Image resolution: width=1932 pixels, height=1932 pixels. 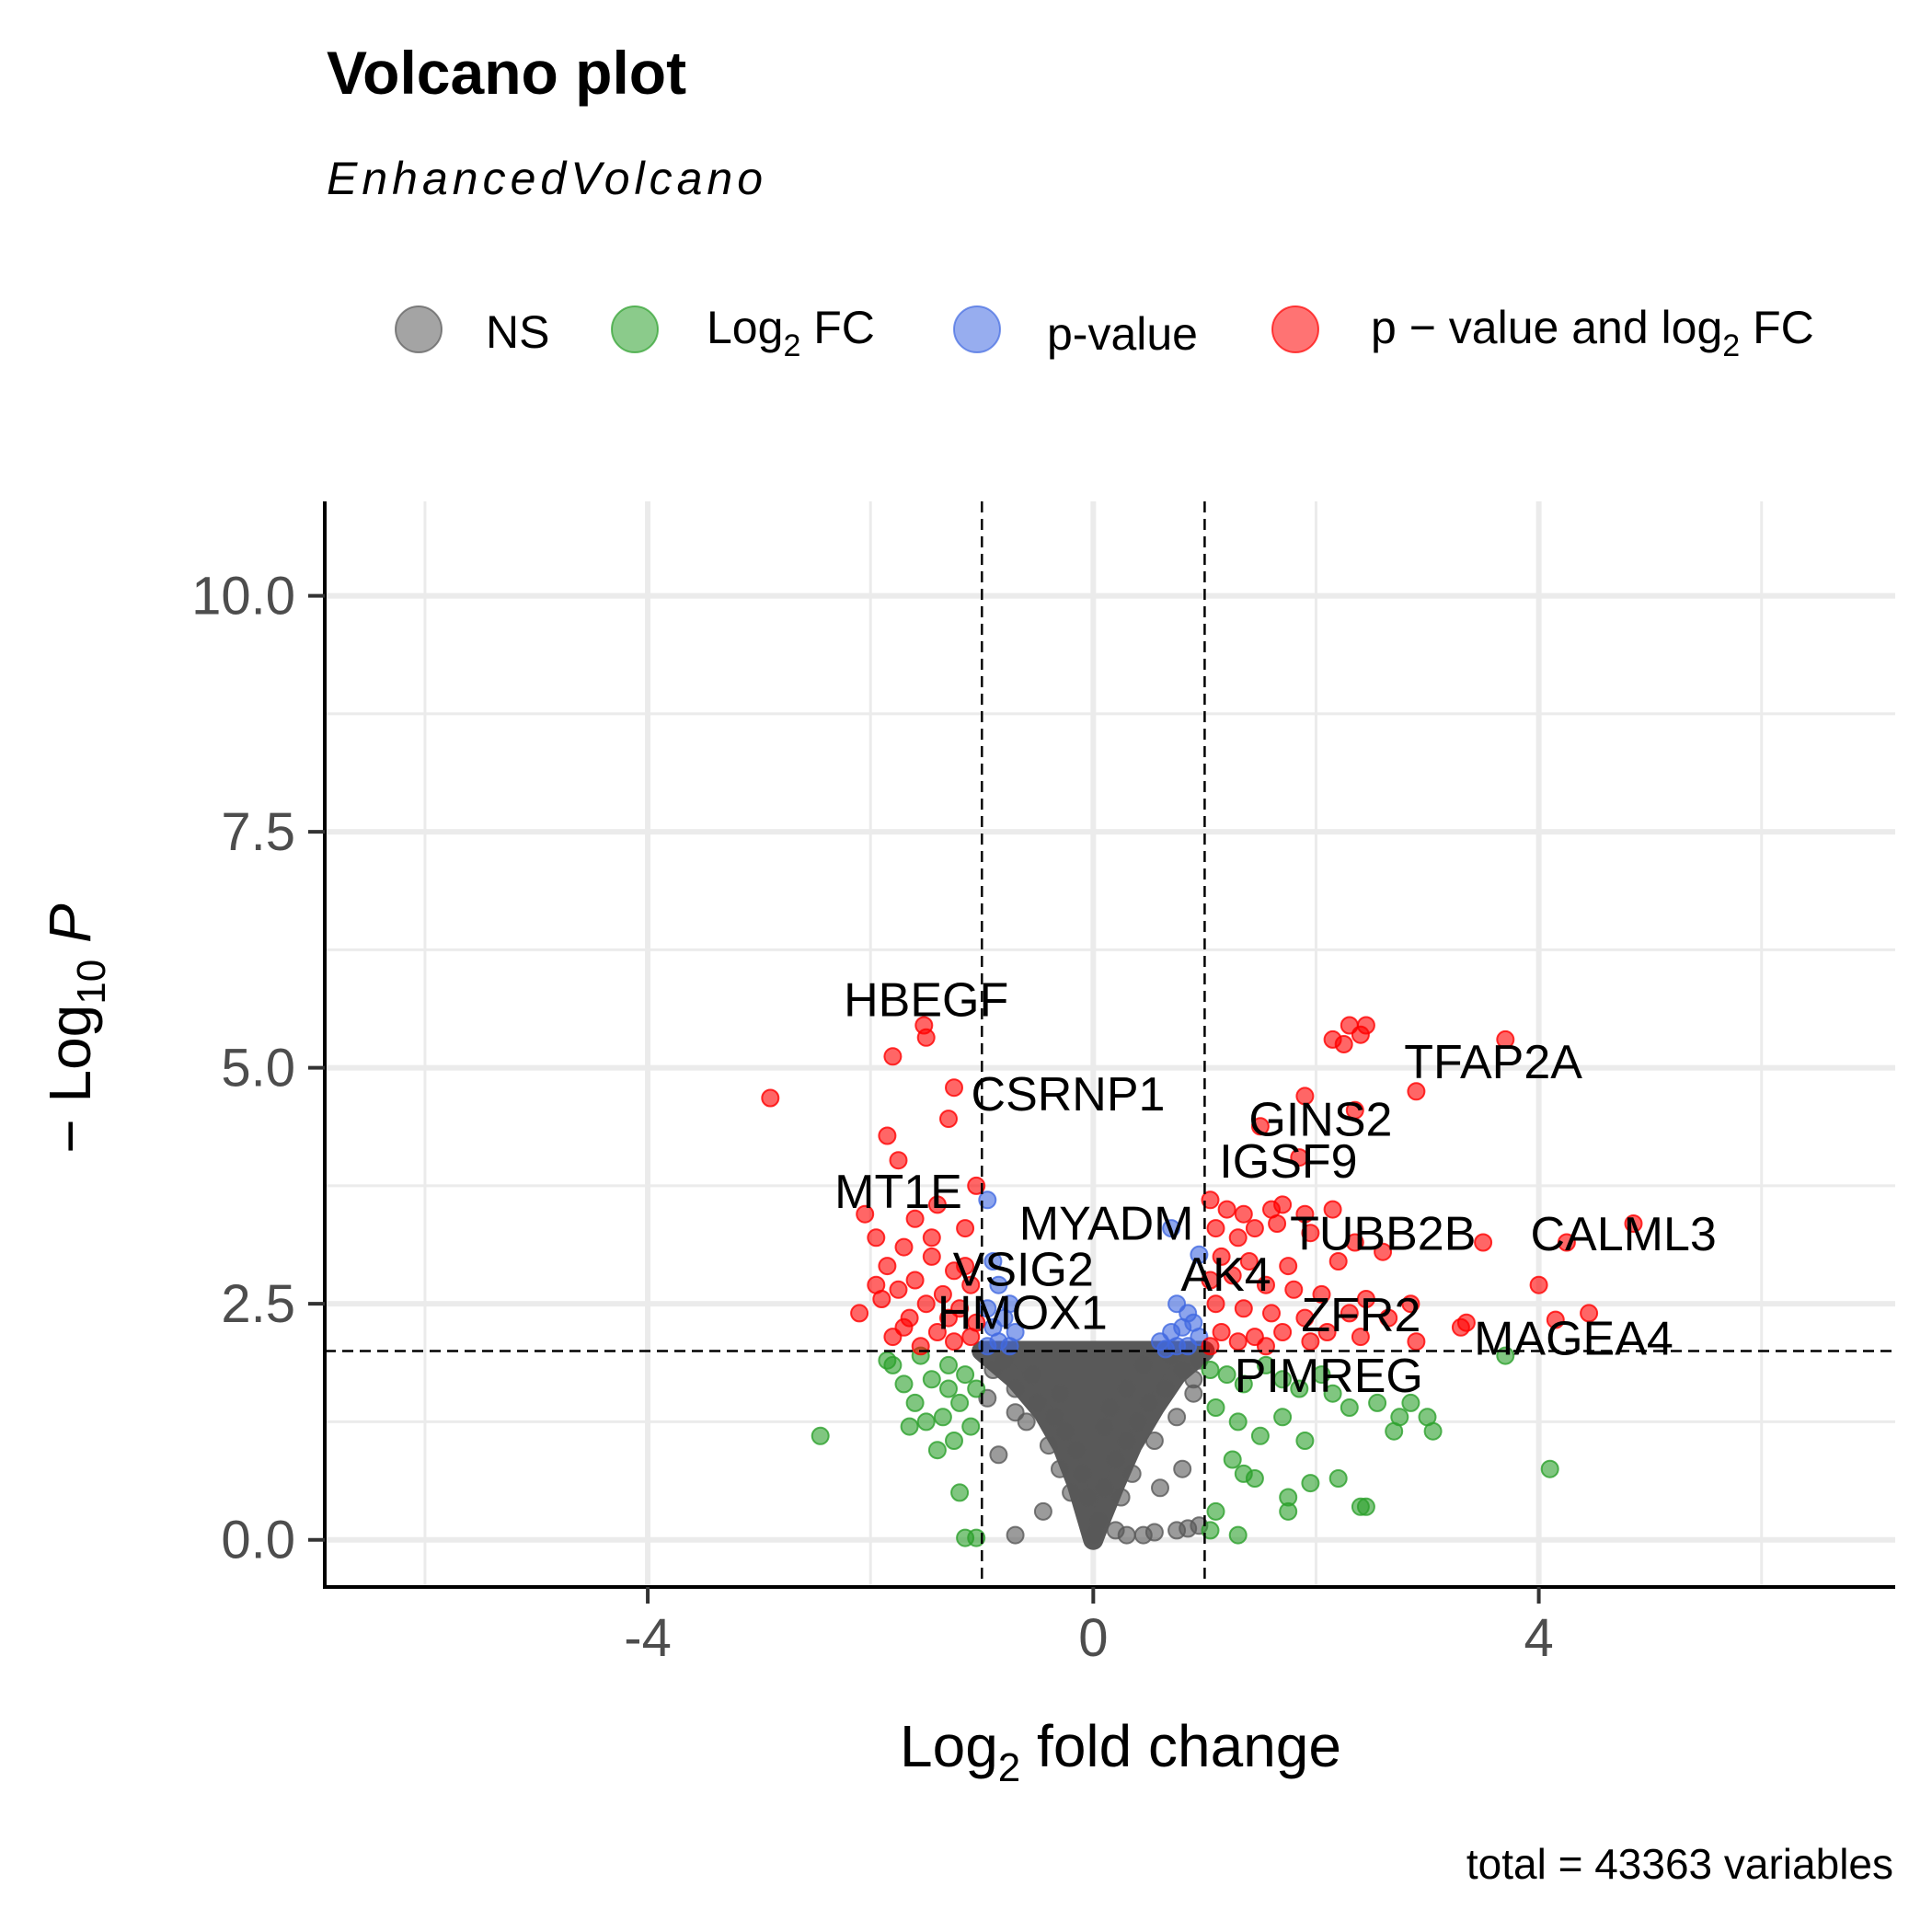 I want to click on caption: total = 43363 variables, so click(x=1679, y=1864).